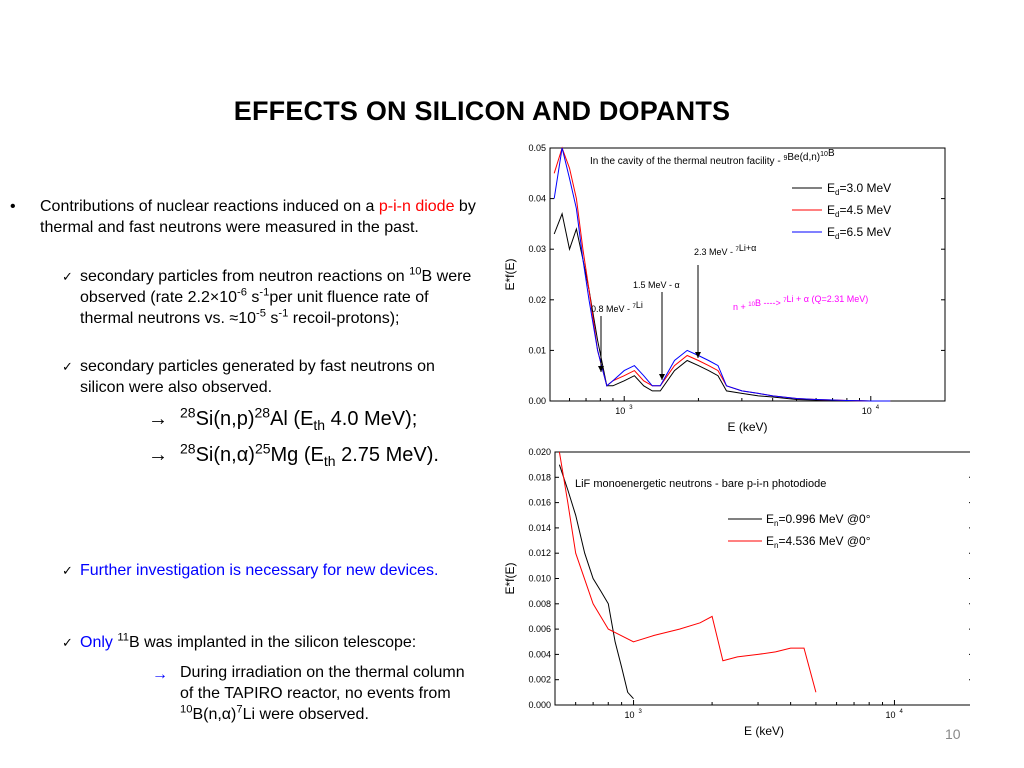 The width and height of the screenshot is (1024, 768). Describe the element at coordinates (539, 680) in the screenshot. I see `y-tick-label: 0.002` at that location.